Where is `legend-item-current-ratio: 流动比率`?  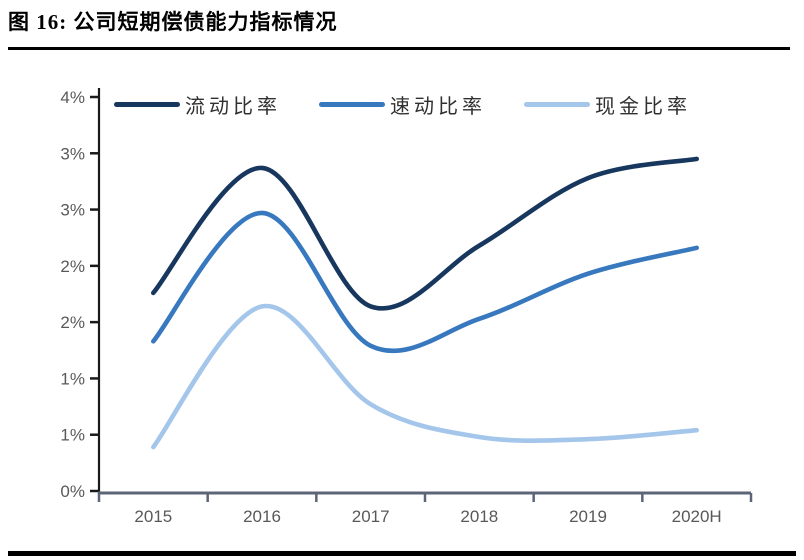
legend-item-current-ratio: 流动比率 is located at coordinates (197, 104).